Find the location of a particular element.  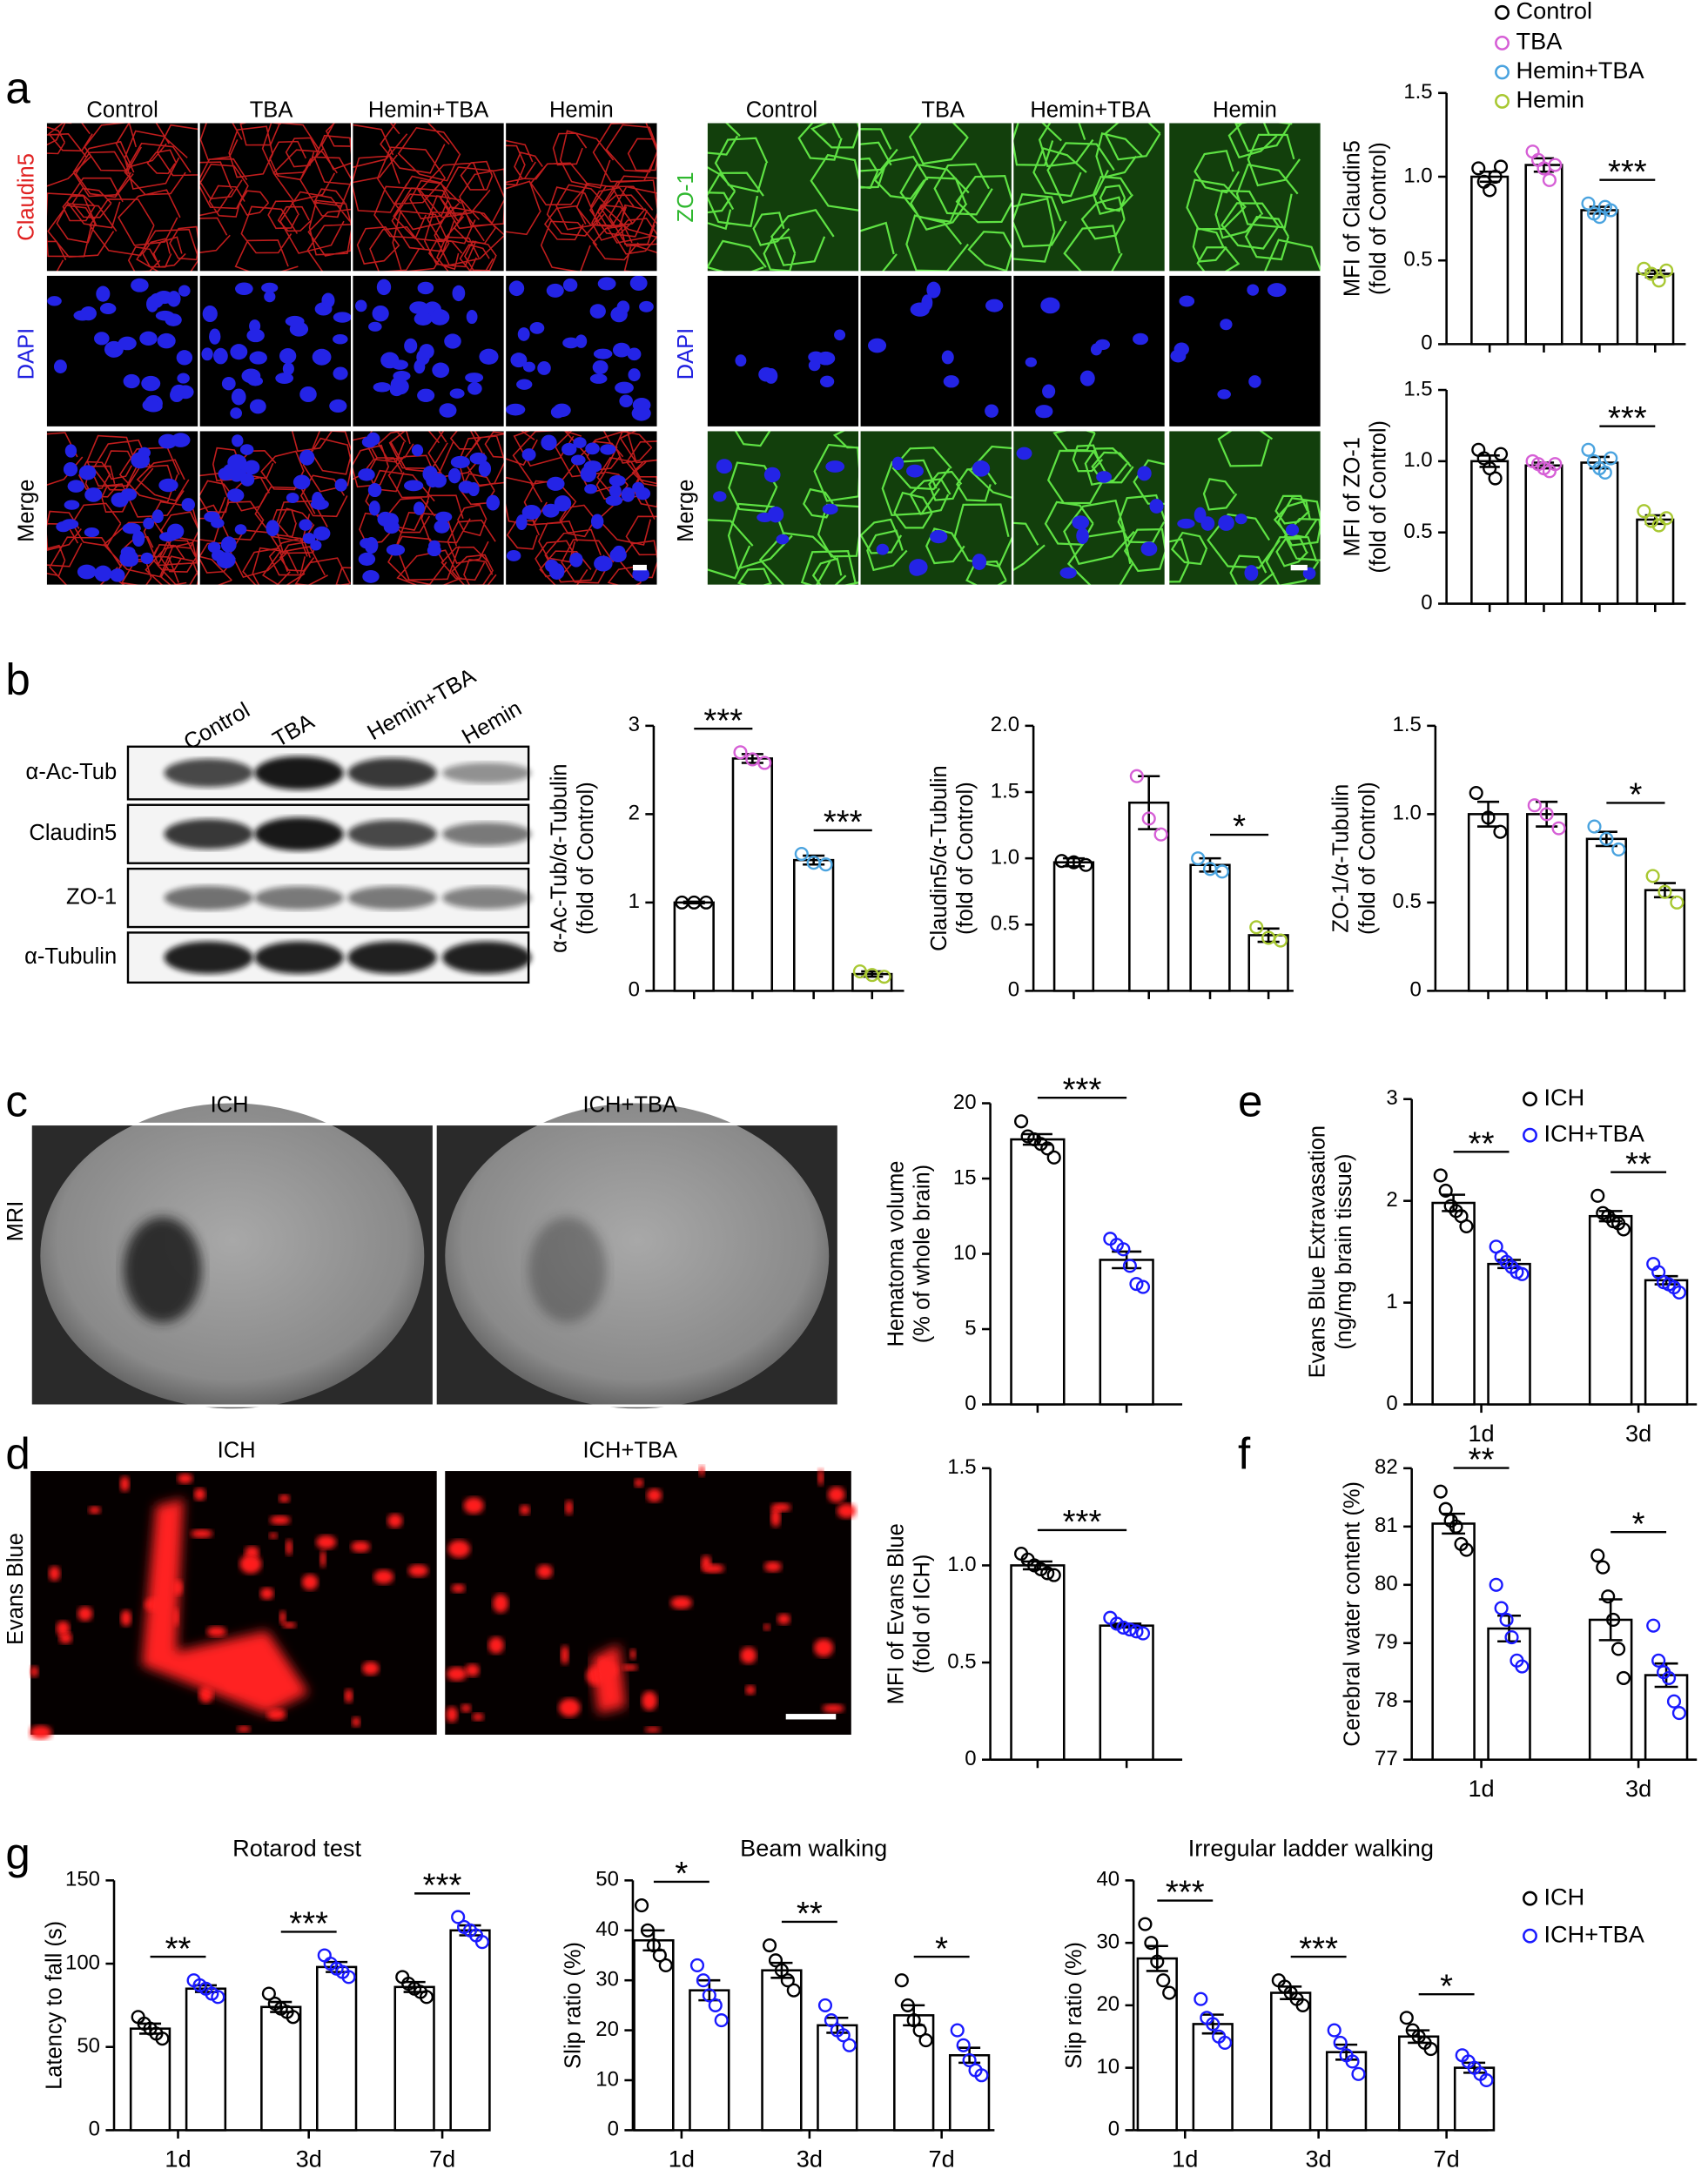

significance-label: ** is located at coordinates (1482, 1460).